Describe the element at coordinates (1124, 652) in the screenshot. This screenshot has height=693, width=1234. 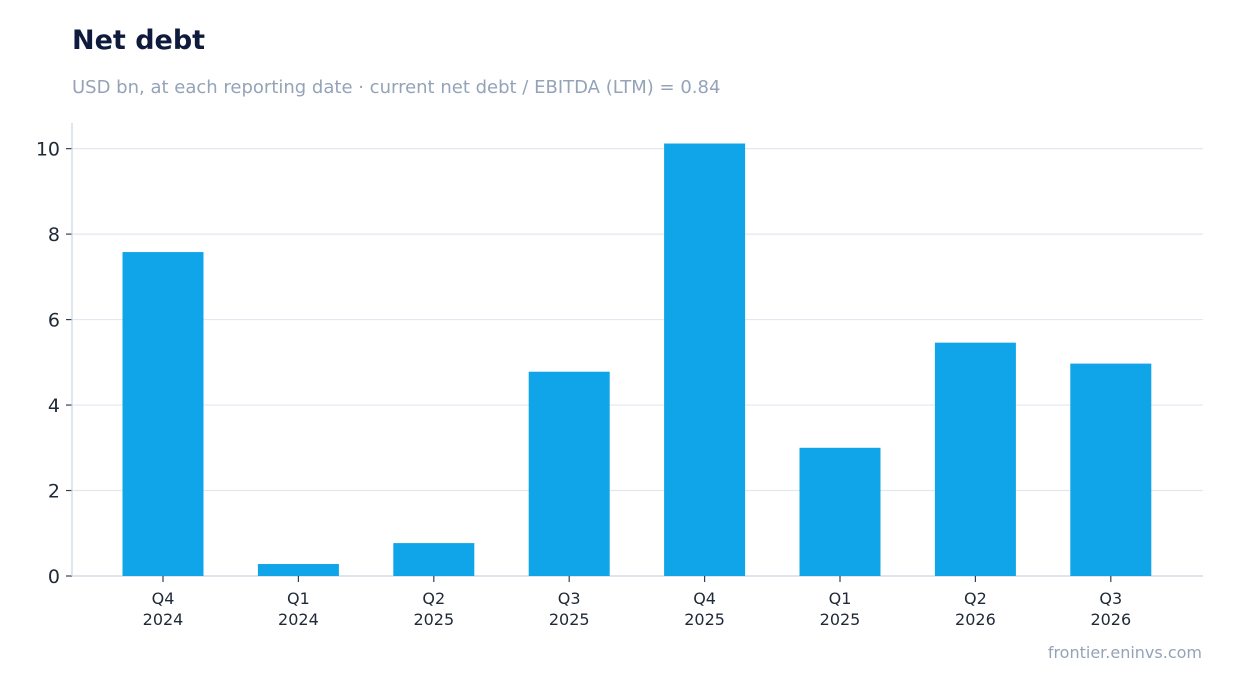
I see `source-credit: frontier.eninvs.com` at that location.